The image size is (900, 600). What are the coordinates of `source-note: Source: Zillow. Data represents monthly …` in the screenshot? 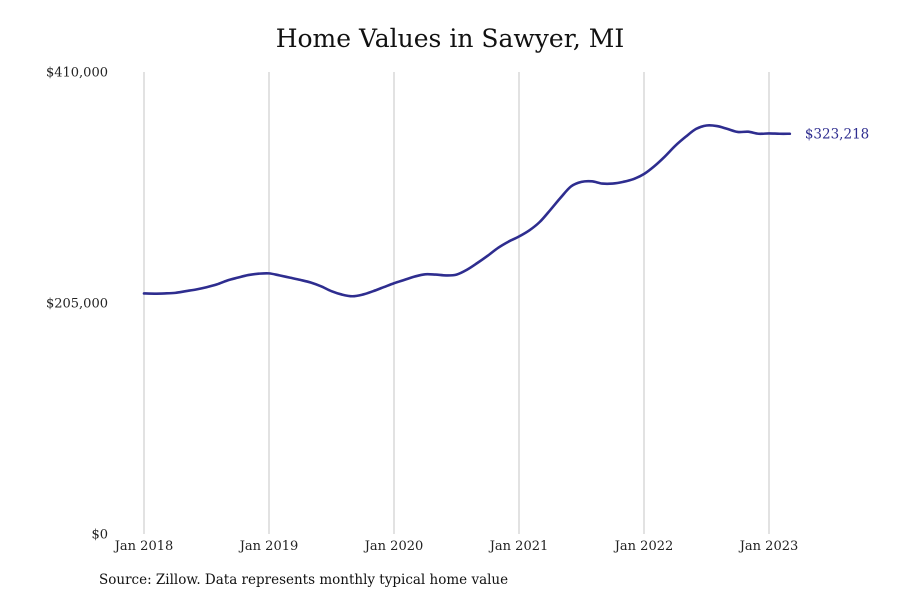 It's located at (304, 580).